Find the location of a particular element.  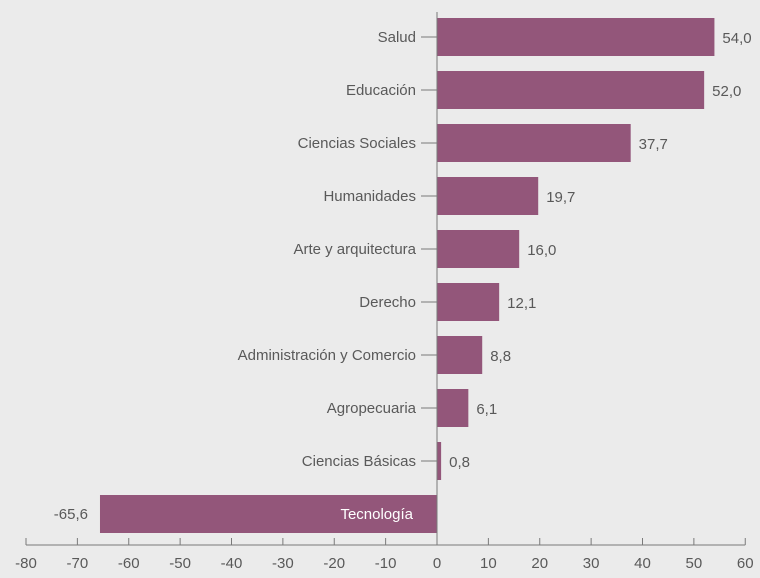

x-tick-label: 20 is located at coordinates (539, 563).